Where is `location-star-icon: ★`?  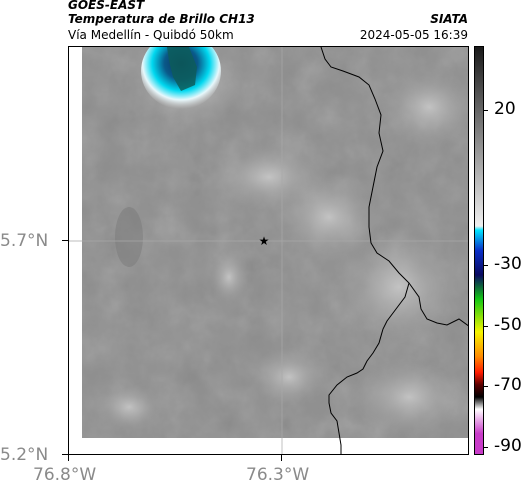
location-star-icon: ★ is located at coordinates (264, 241).